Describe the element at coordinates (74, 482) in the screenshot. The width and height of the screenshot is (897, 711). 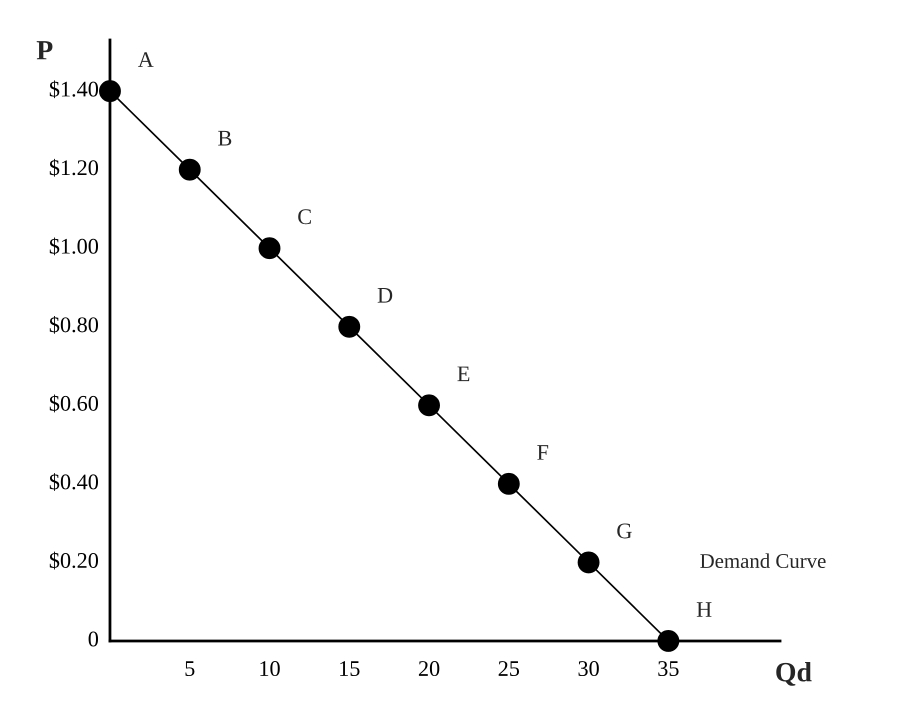
I see `y-tick-label: $0.40` at that location.